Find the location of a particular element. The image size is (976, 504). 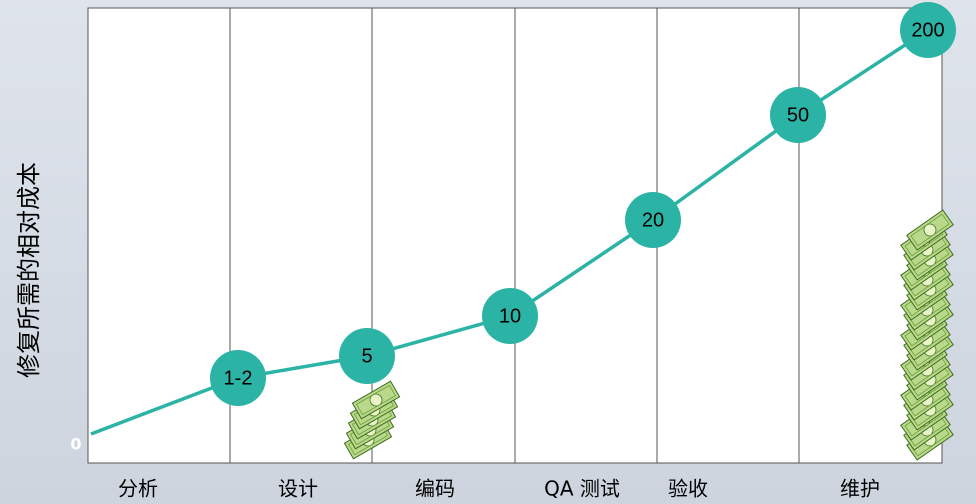

node-label: 1-2 is located at coordinates (238, 378).